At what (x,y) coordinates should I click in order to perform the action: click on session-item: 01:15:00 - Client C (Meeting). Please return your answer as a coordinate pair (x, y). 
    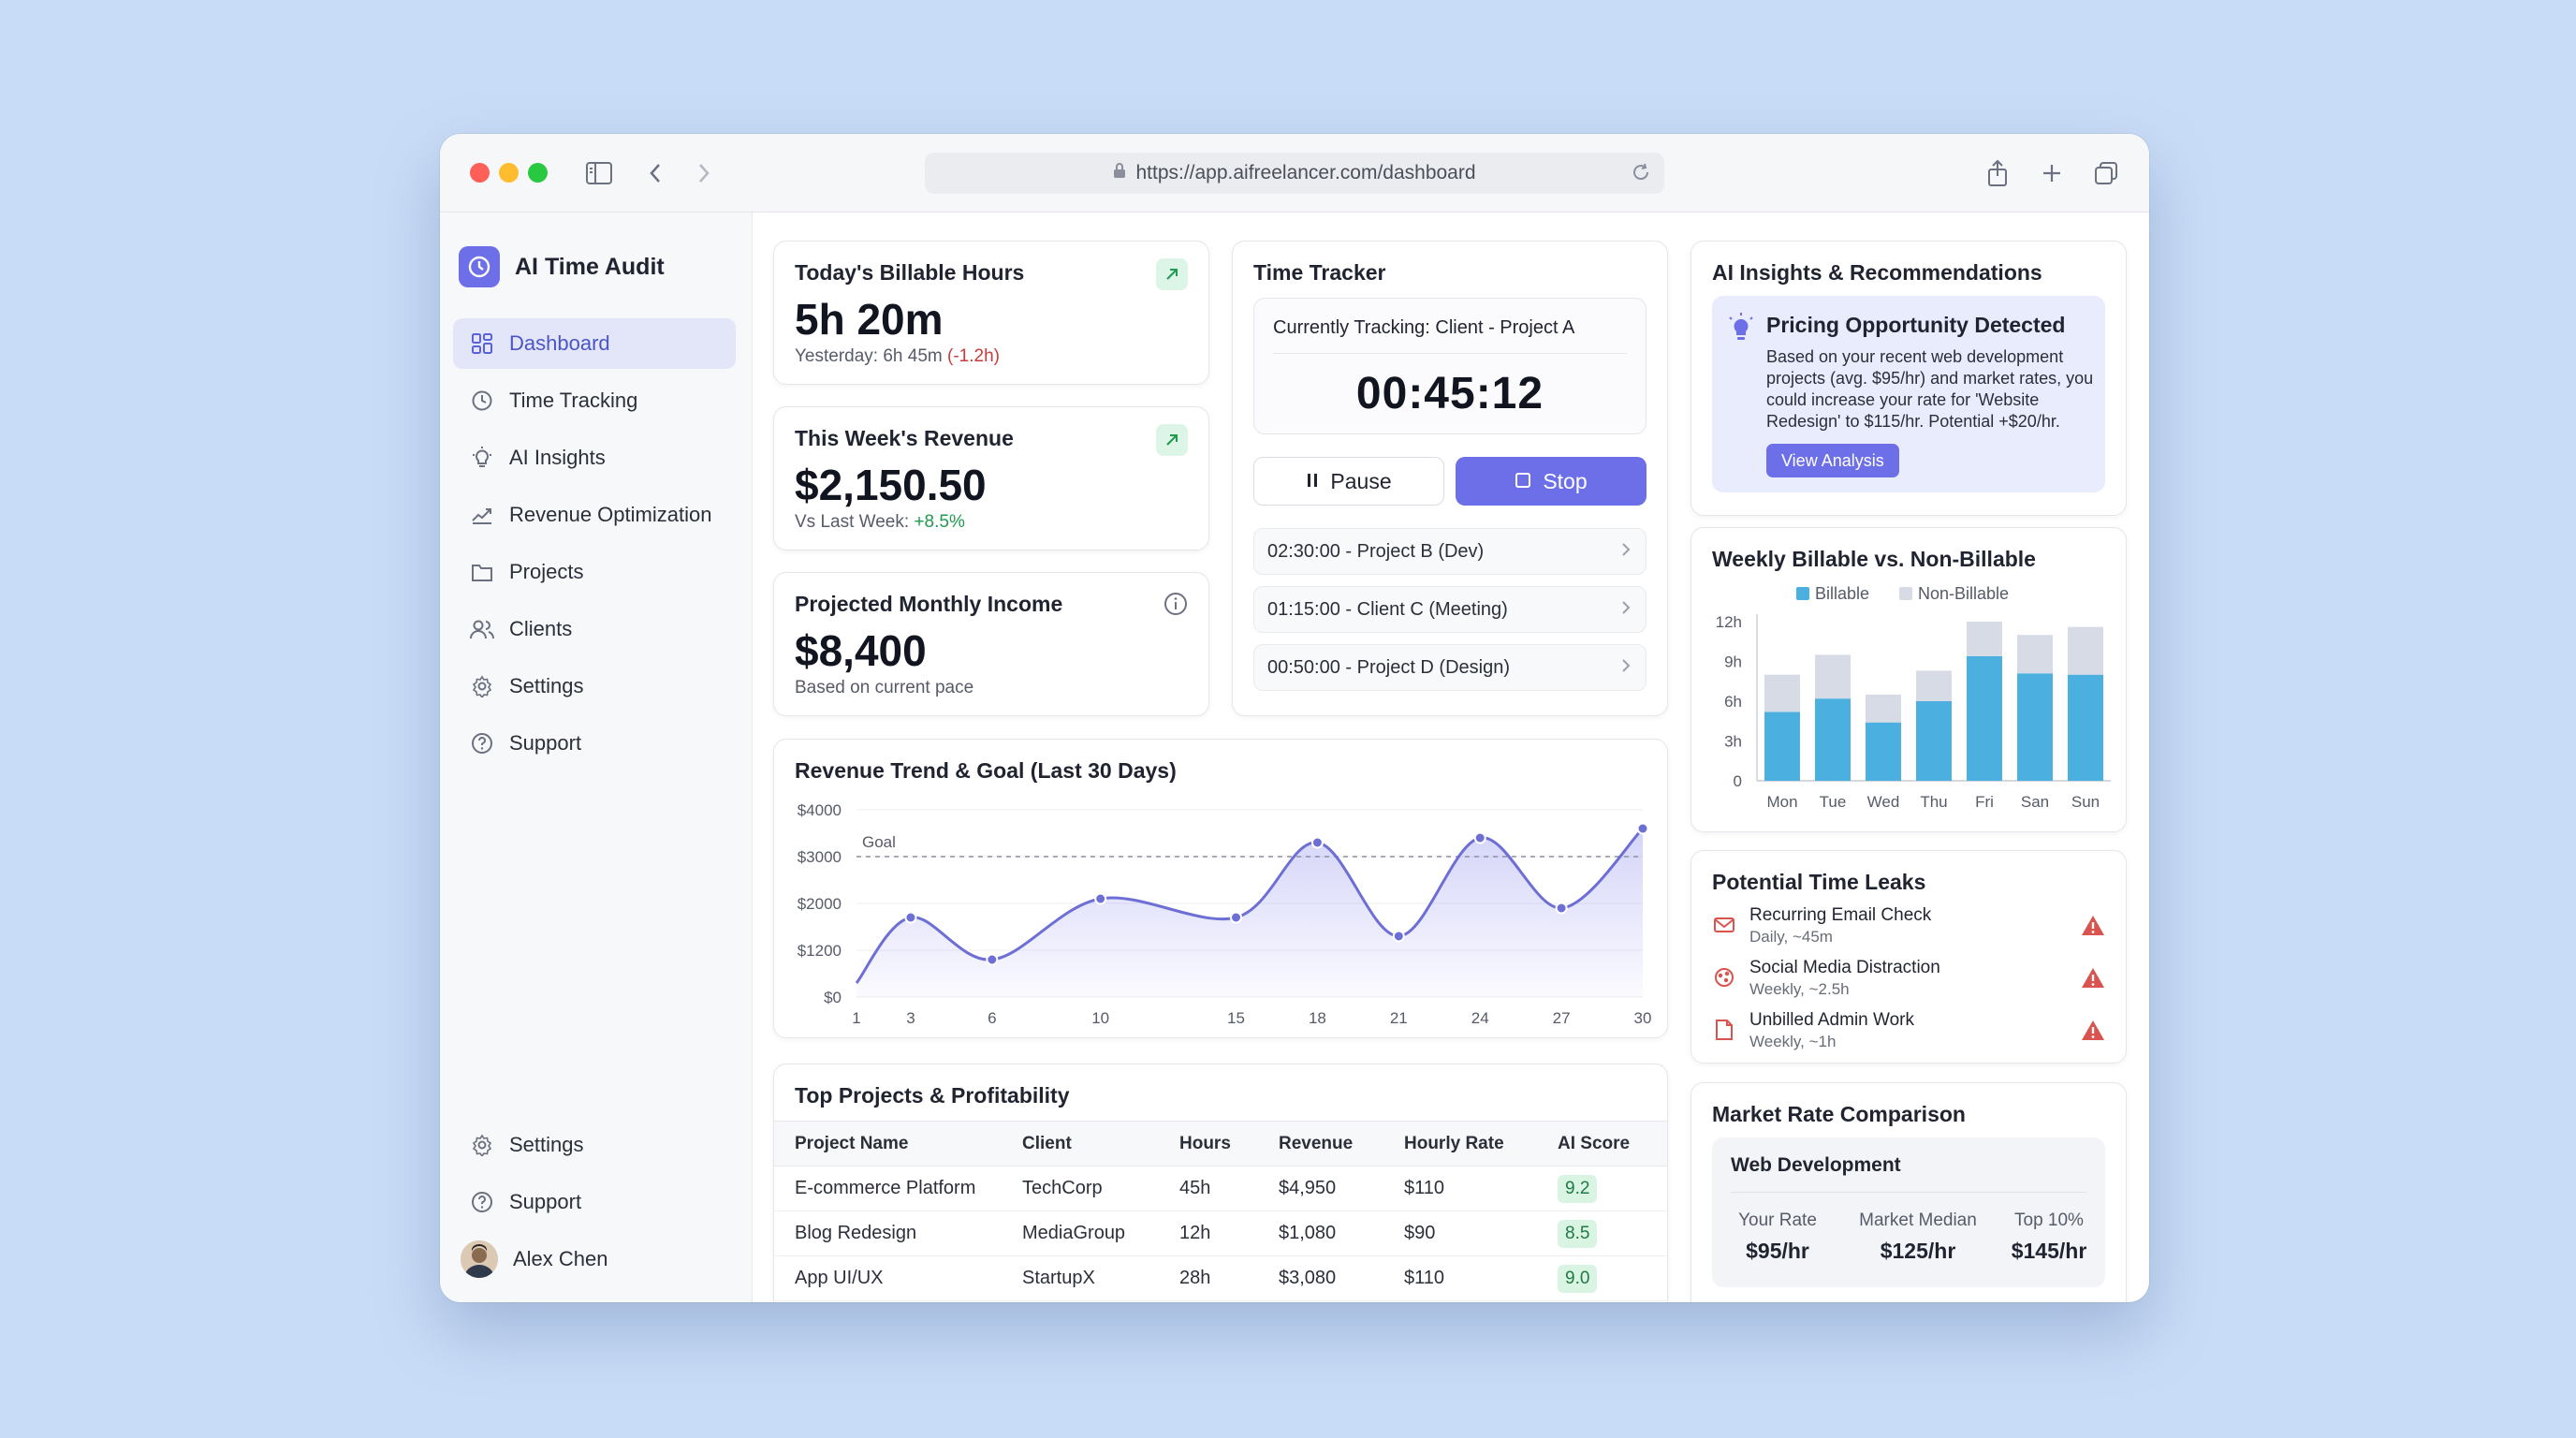
    Looking at the image, I should click on (1450, 609).